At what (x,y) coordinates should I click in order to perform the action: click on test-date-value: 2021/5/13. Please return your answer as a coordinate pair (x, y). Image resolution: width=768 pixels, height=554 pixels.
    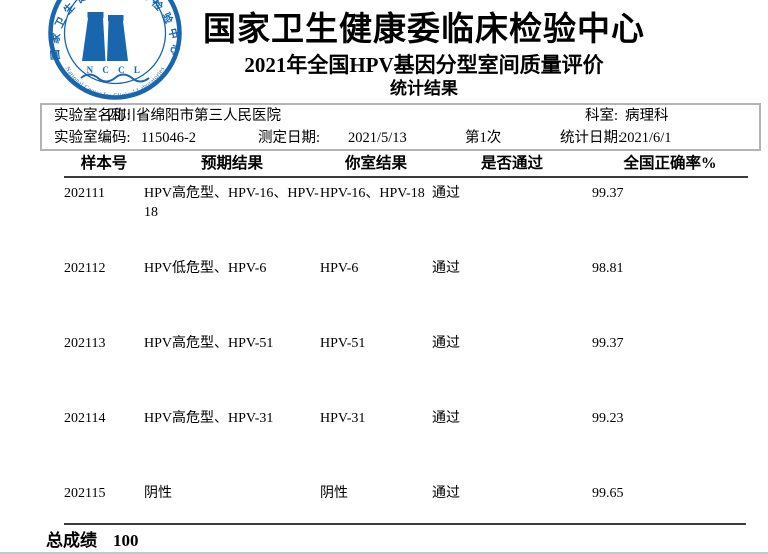
    Looking at the image, I should click on (377, 138).